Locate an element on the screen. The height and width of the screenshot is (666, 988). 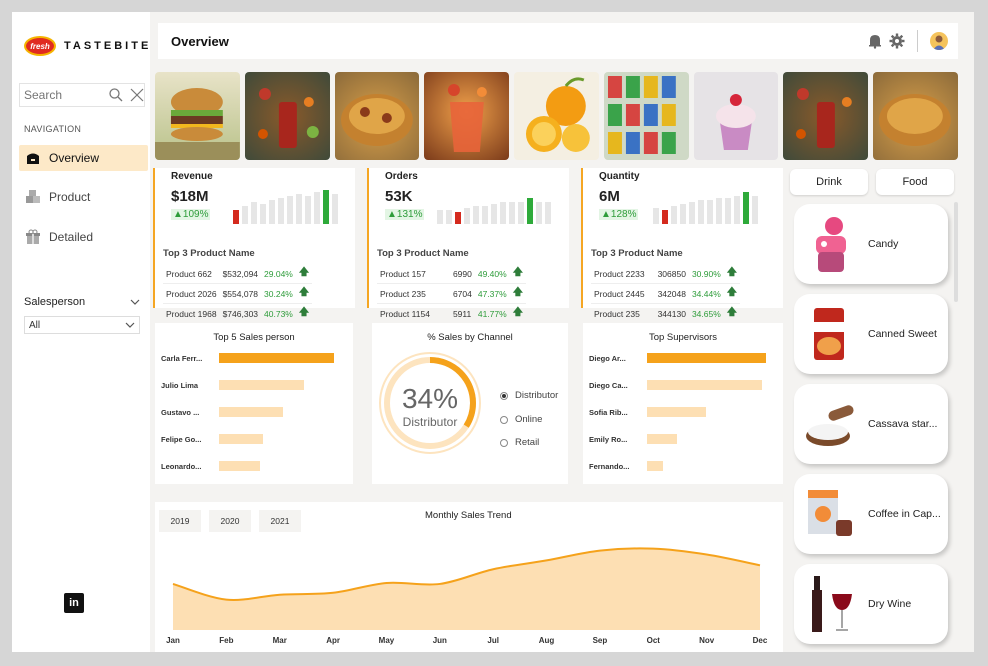
overview-icon is located at coordinates (33, 158).